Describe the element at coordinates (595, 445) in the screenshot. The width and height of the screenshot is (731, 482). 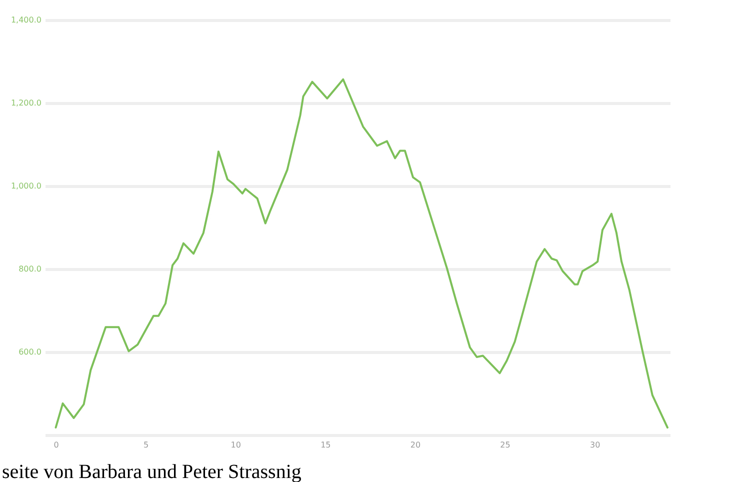
I see `x-tick-label: 30` at that location.